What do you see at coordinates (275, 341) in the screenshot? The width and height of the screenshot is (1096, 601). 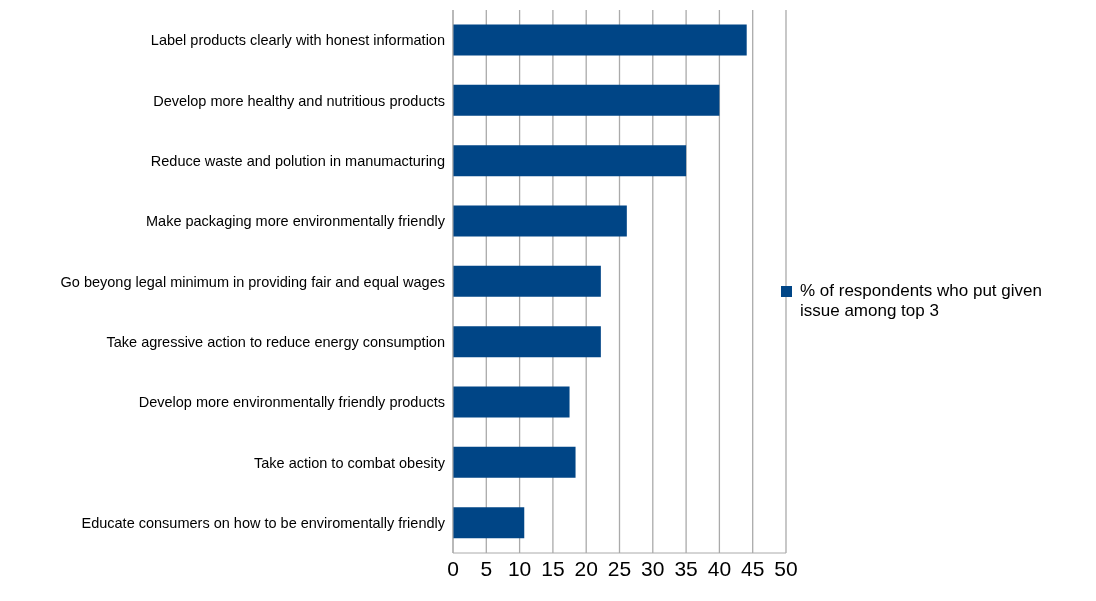 I see `y-tick-label: Take agressive action to reduce energy consumption` at bounding box center [275, 341].